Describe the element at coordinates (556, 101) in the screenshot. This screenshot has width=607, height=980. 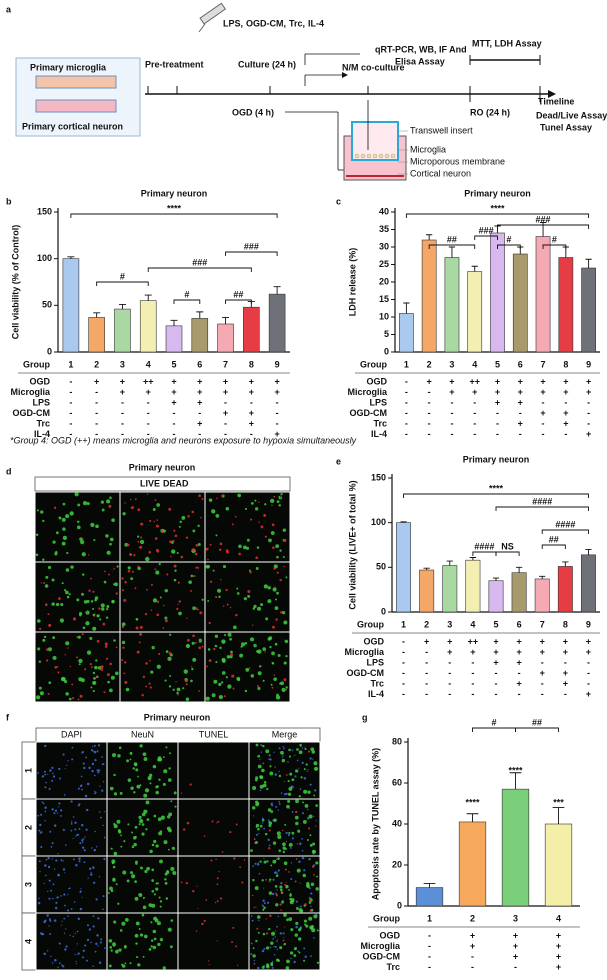
I see `timeline-label: Timeline` at that location.